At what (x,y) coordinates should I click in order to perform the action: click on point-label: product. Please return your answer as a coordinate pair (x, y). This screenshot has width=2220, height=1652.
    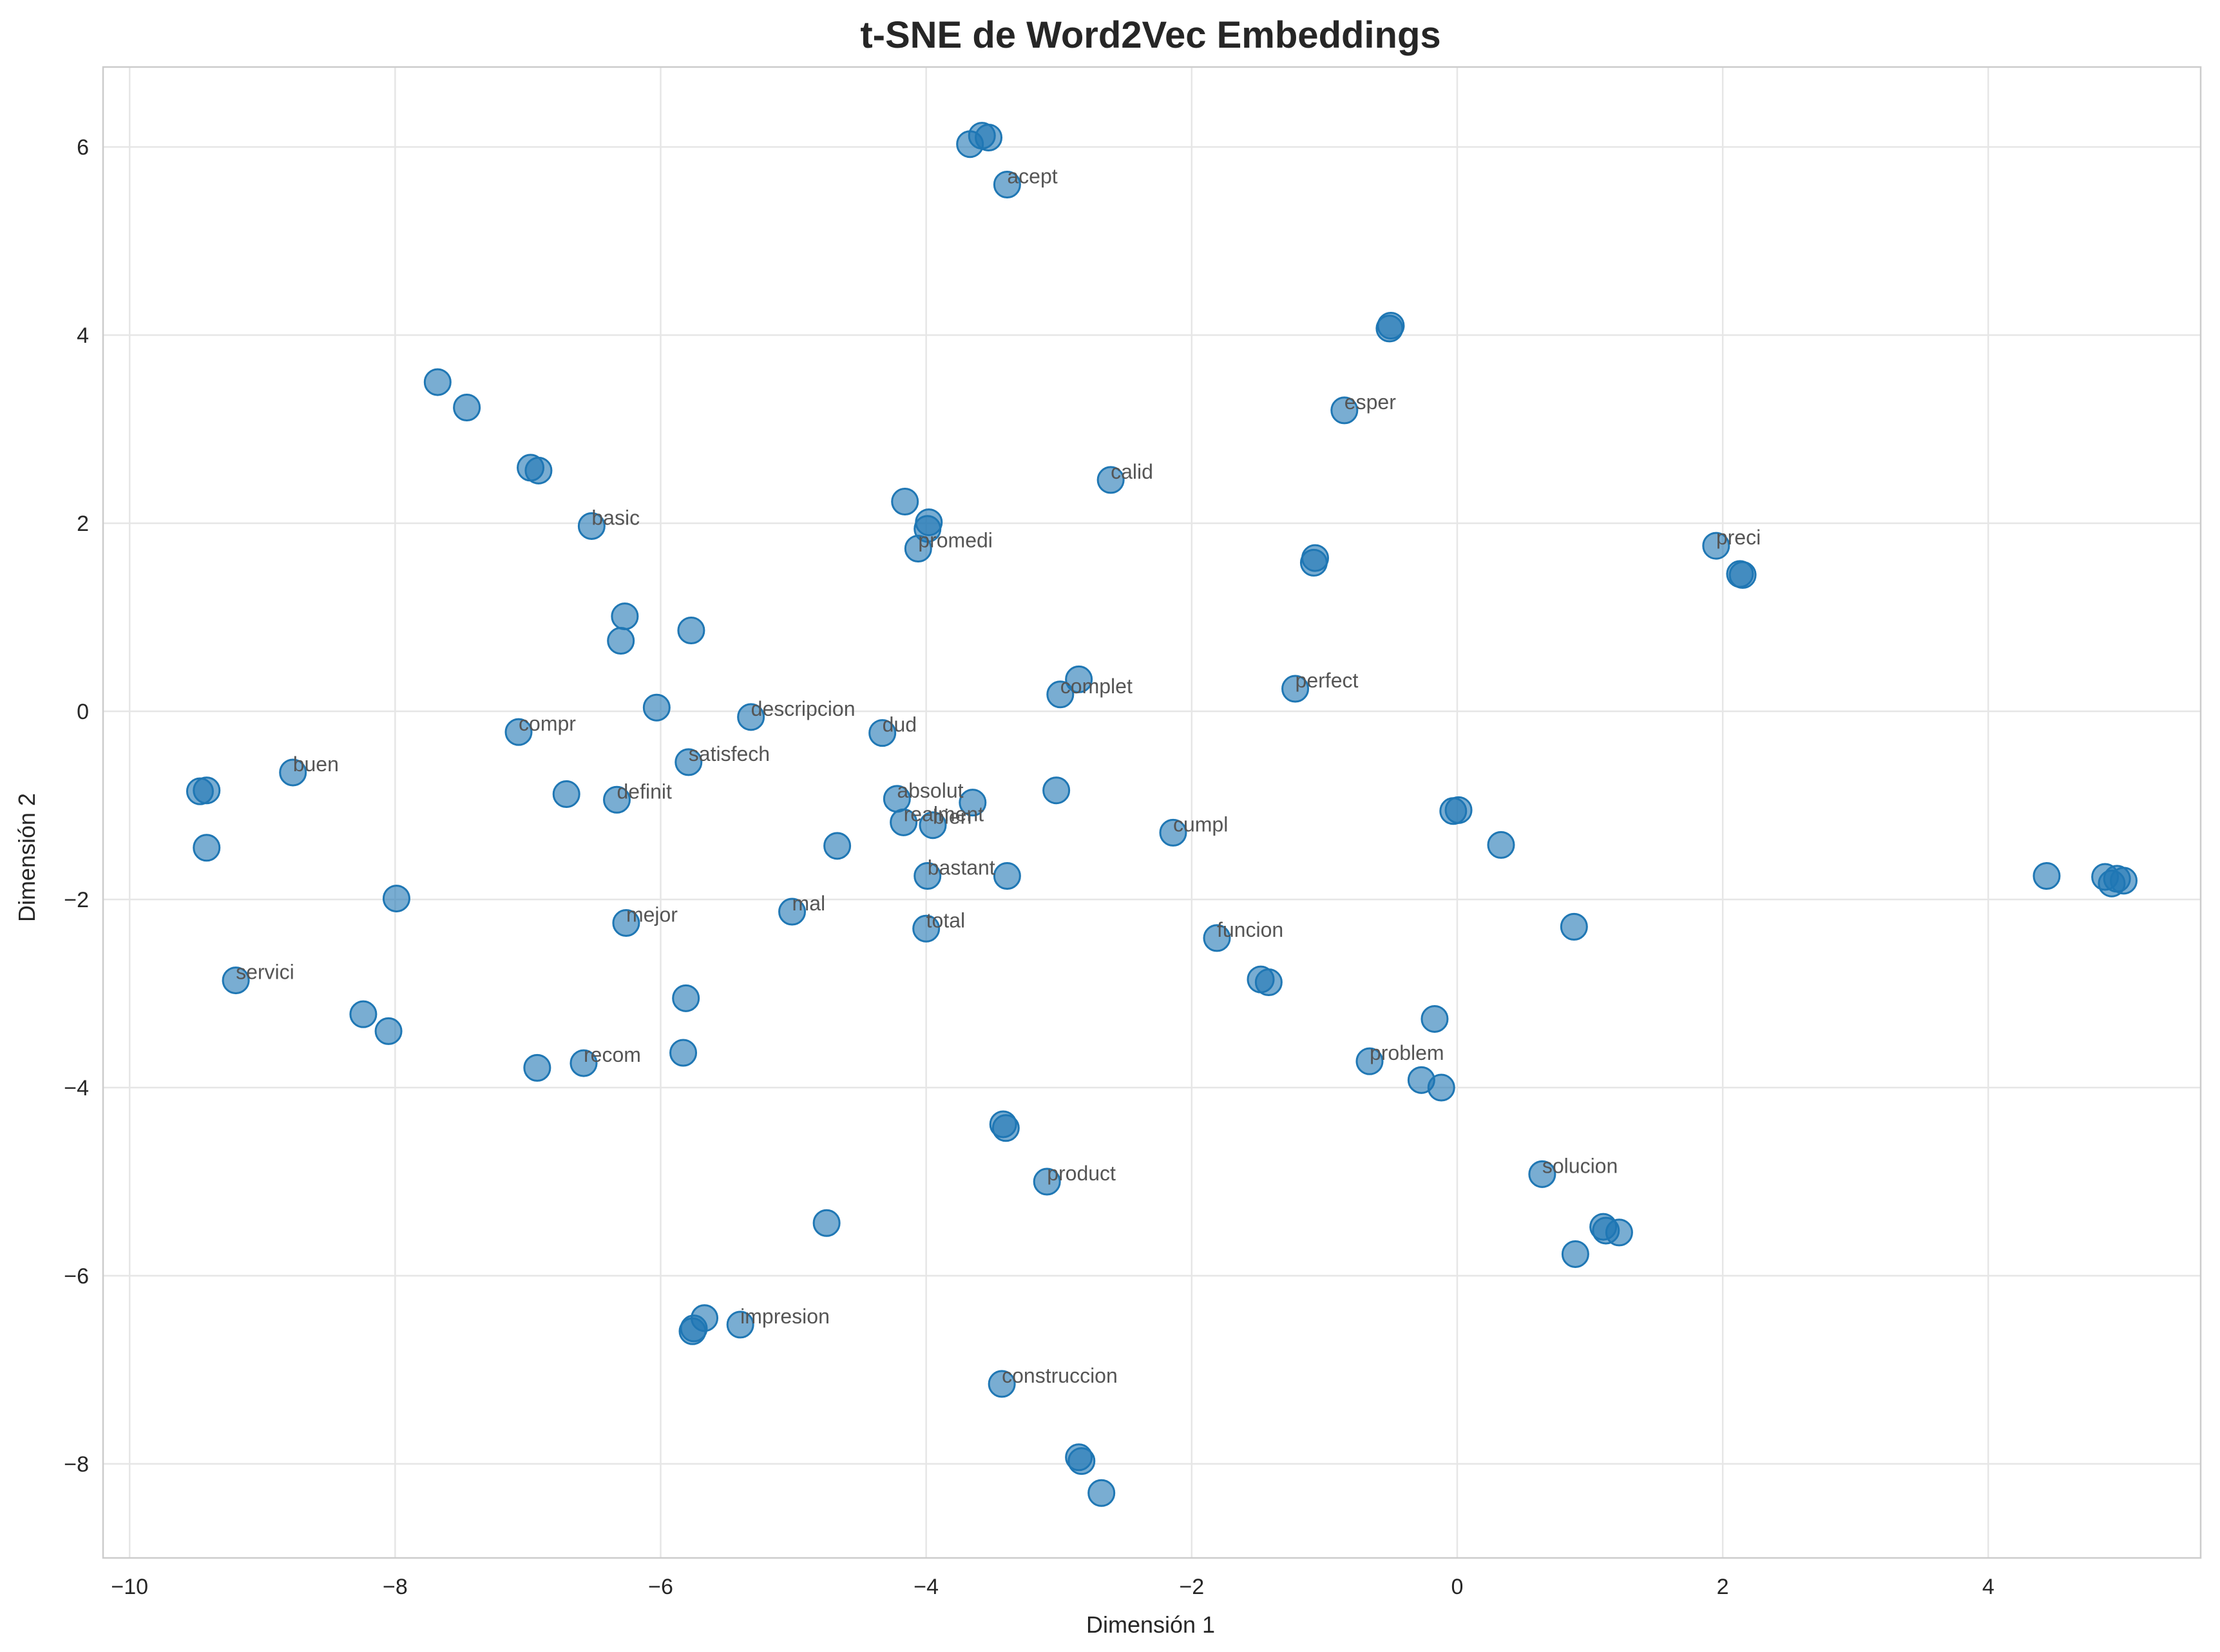
    Looking at the image, I should click on (1081, 1173).